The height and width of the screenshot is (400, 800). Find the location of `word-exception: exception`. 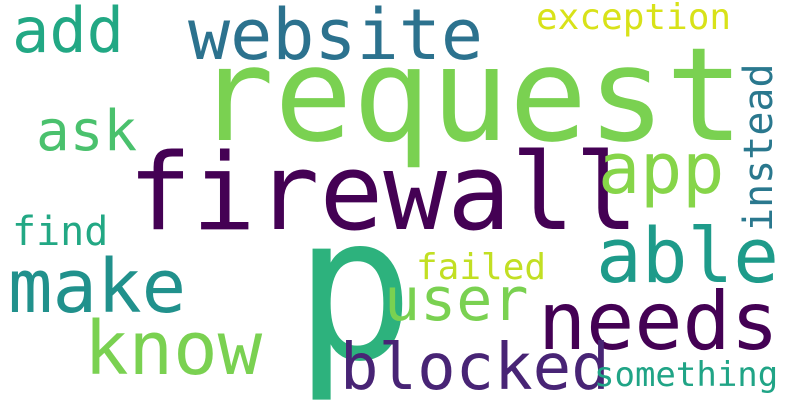

word-exception: exception is located at coordinates (634, 19).